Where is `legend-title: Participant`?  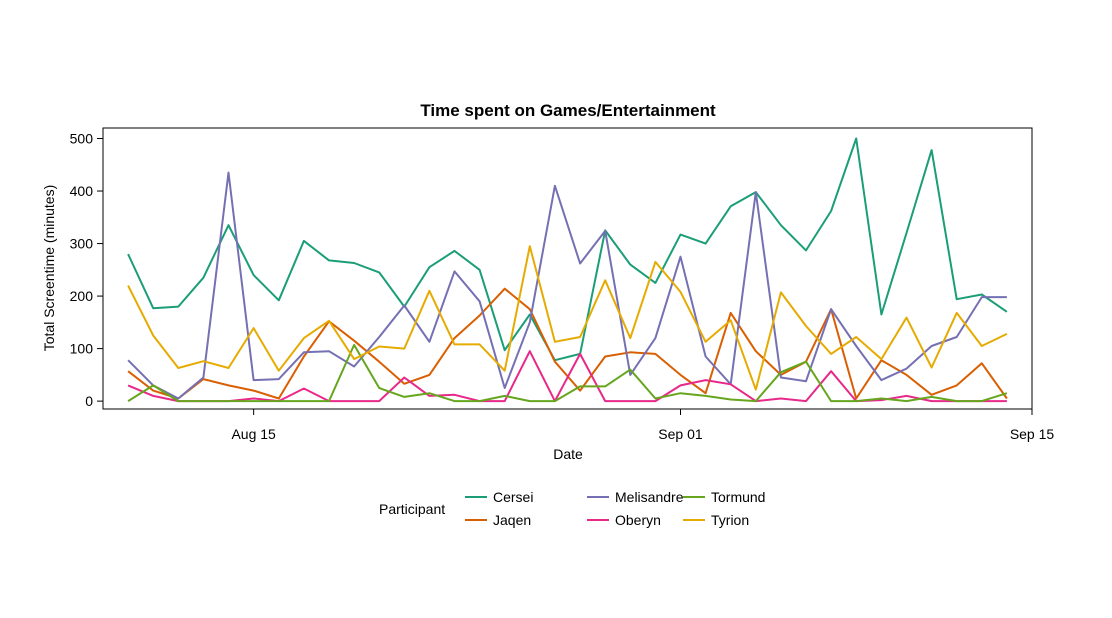 legend-title: Participant is located at coordinates (412, 509).